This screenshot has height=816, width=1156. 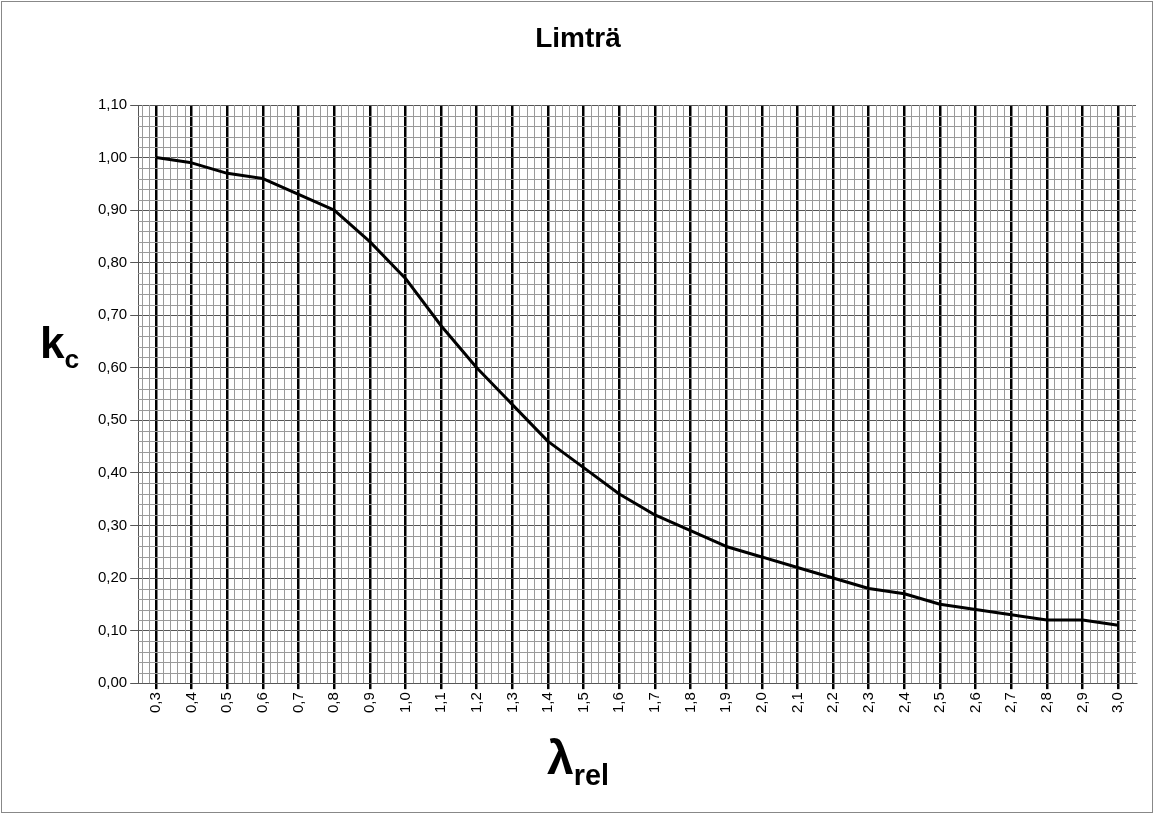 I want to click on x-tick-label: 2,1, so click(x=796, y=703).